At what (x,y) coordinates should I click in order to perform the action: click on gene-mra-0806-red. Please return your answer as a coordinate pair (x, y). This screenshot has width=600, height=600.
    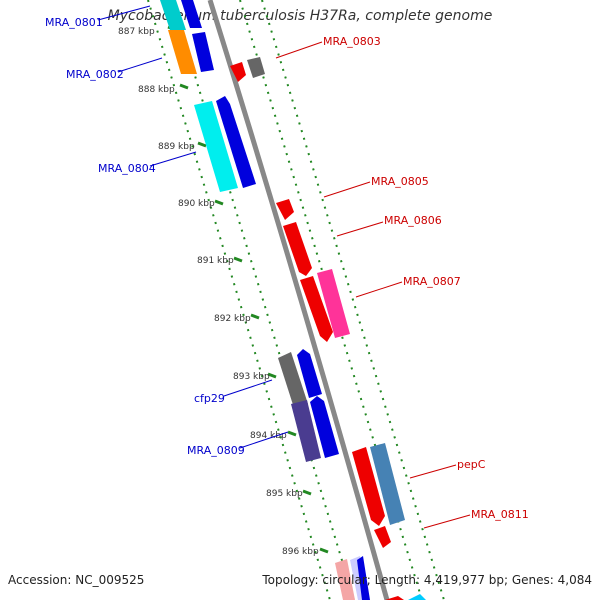
    Looking at the image, I should click on (297, 249).